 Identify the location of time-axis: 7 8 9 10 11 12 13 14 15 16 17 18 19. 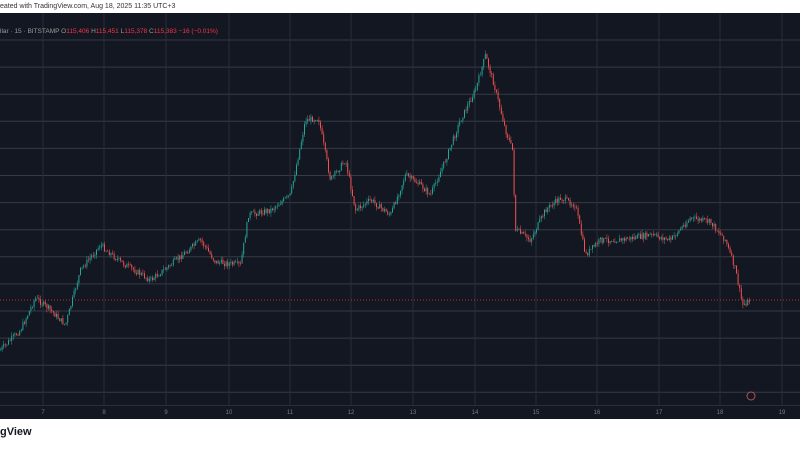
(400, 412).